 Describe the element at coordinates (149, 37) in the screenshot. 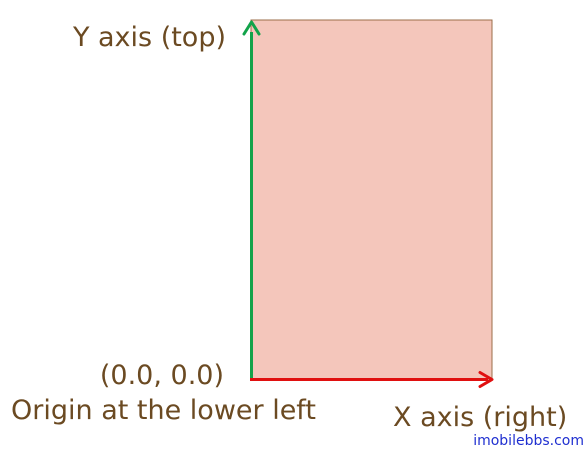

I see `y-axis-label: Y axis (top)` at that location.